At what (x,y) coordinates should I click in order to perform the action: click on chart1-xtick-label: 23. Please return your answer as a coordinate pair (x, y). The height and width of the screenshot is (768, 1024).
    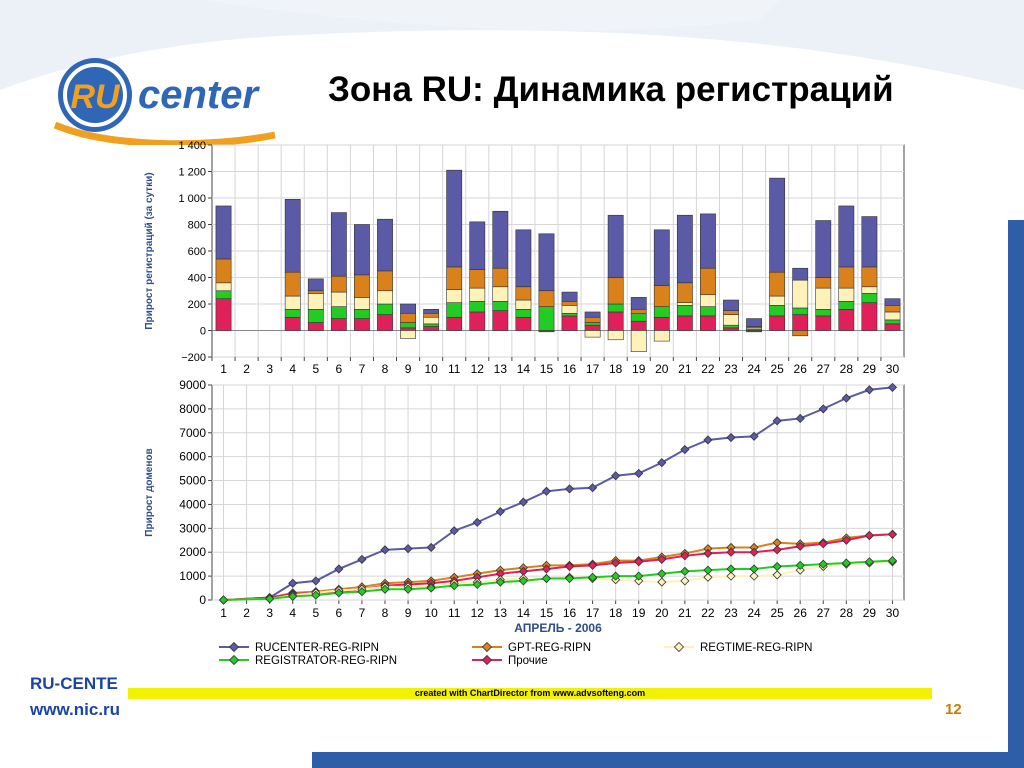
    Looking at the image, I should click on (731, 369).